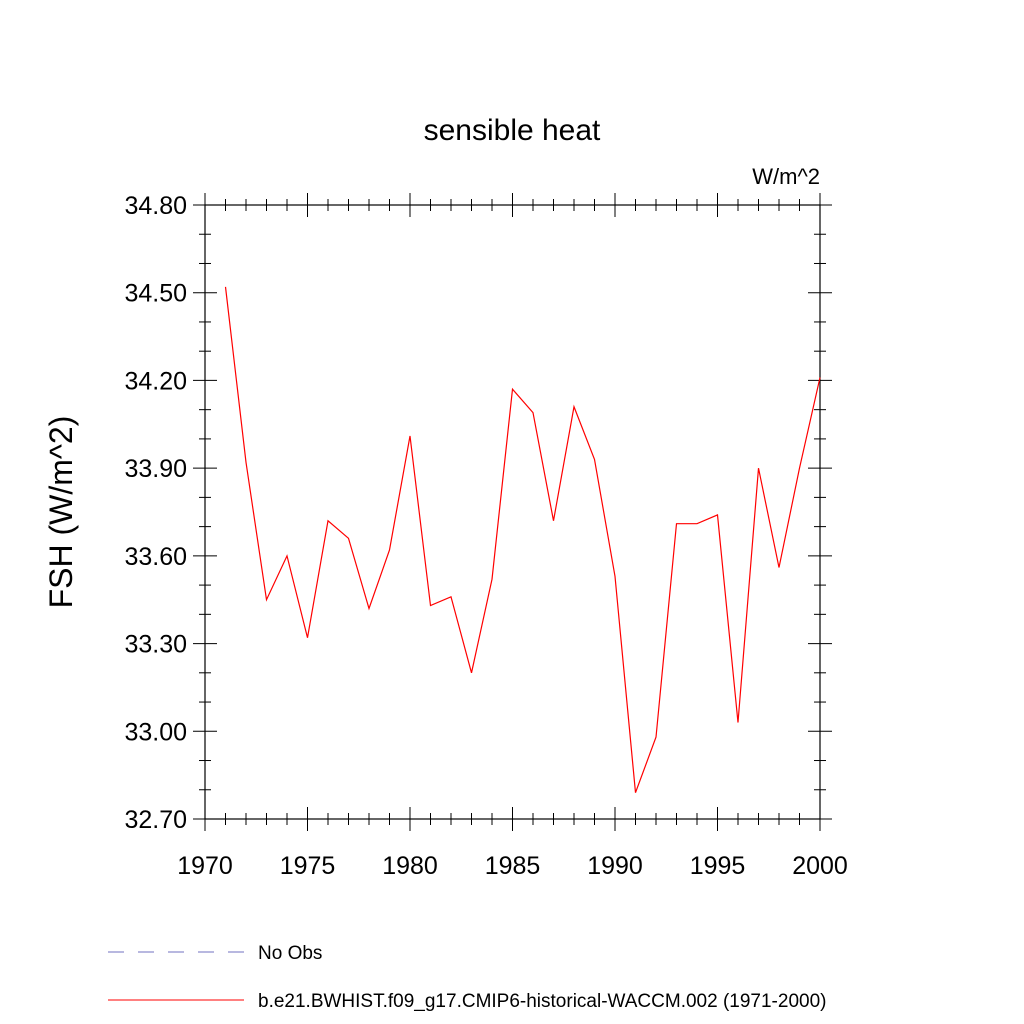  Describe the element at coordinates (205, 866) in the screenshot. I see `x-tick-label: 1970` at that location.